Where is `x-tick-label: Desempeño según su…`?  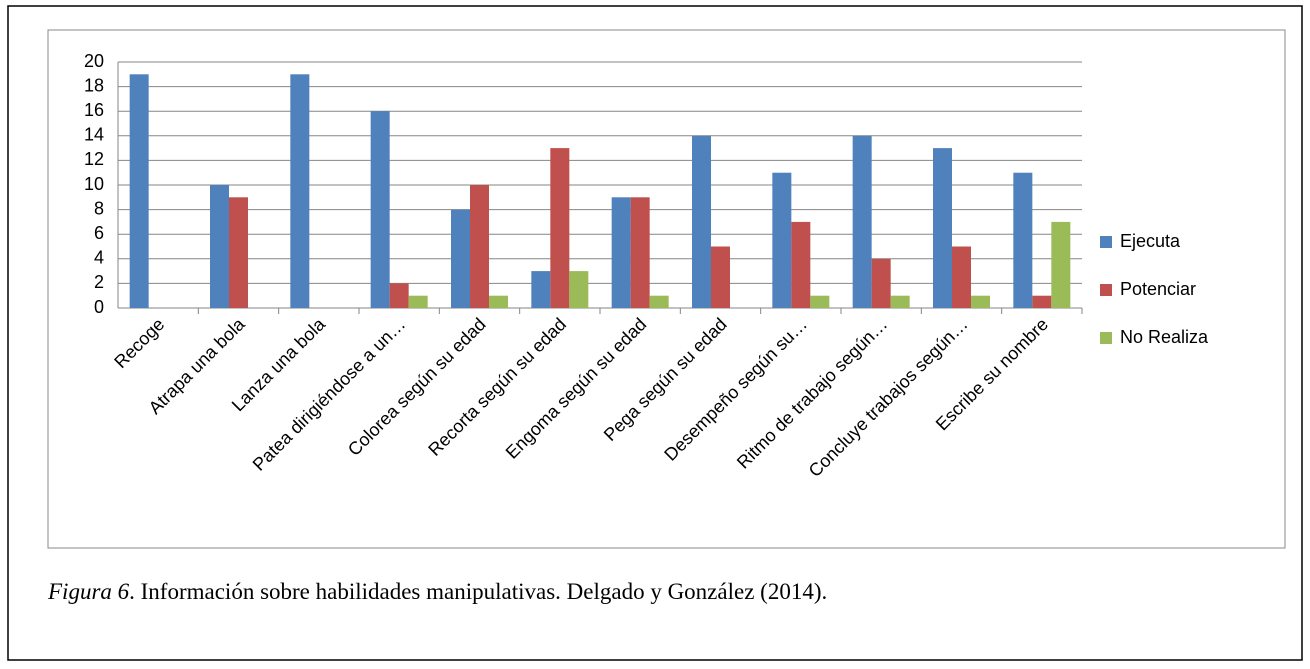 x-tick-label: Desempeño según su… is located at coordinates (735, 389).